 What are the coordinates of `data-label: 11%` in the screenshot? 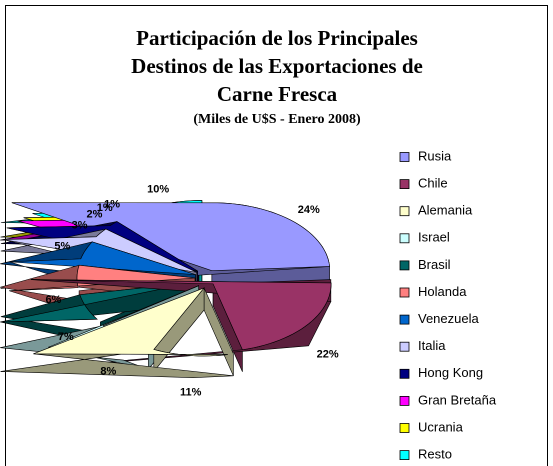 It's located at (191, 392).